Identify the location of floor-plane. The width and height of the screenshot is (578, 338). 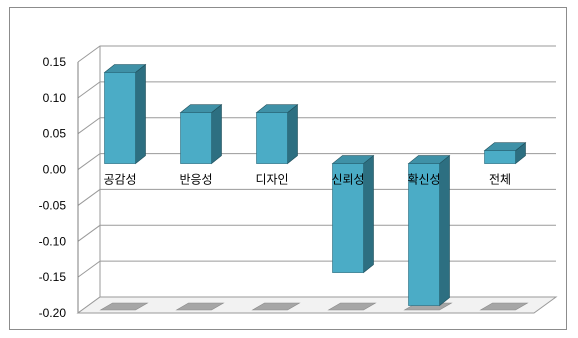
(317, 305).